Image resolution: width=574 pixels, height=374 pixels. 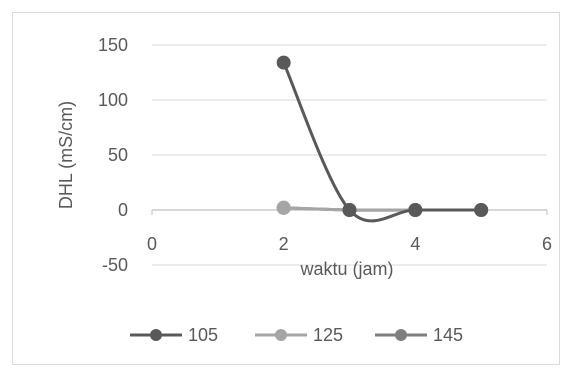 I want to click on x-tick-label: 6, so click(x=547, y=244).